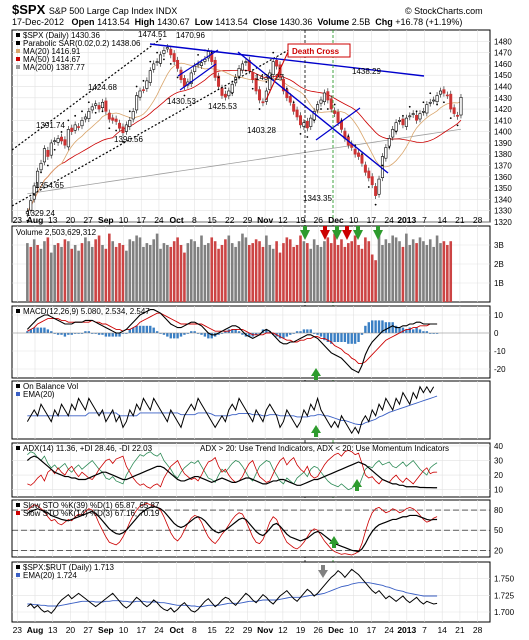  Describe the element at coordinates (54, 67) in the screenshot. I see `panel-0-legend-label: MA(200) 1387.77` at that location.